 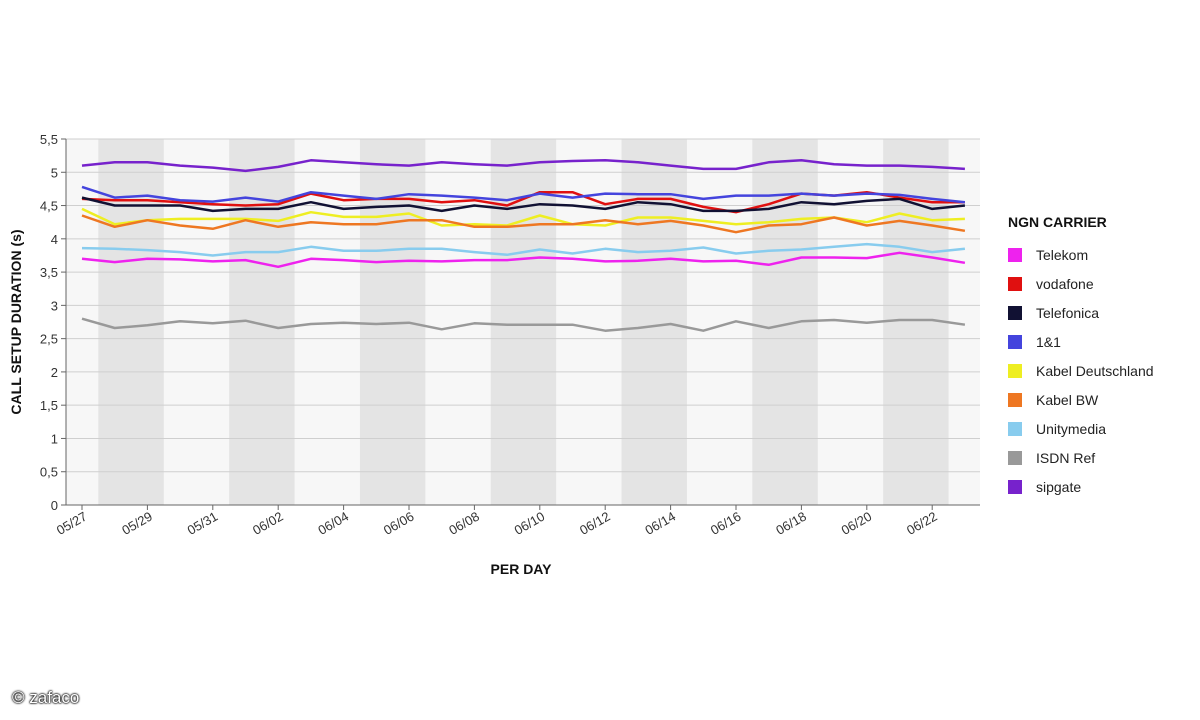 I want to click on series-line-telekom, so click(x=523, y=260).